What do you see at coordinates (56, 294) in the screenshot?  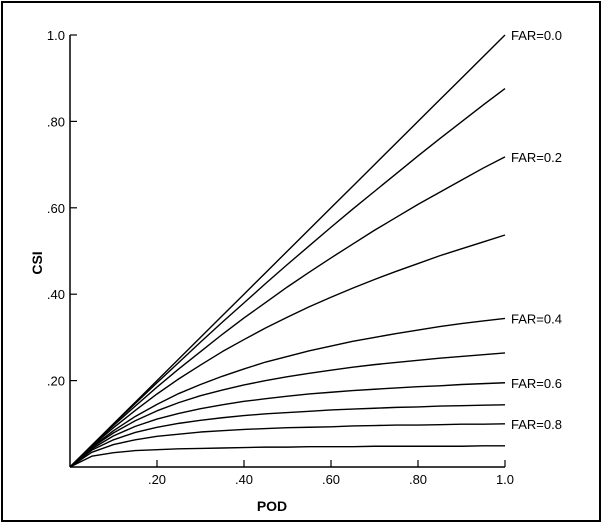 I see `y-tick-label: .40` at bounding box center [56, 294].